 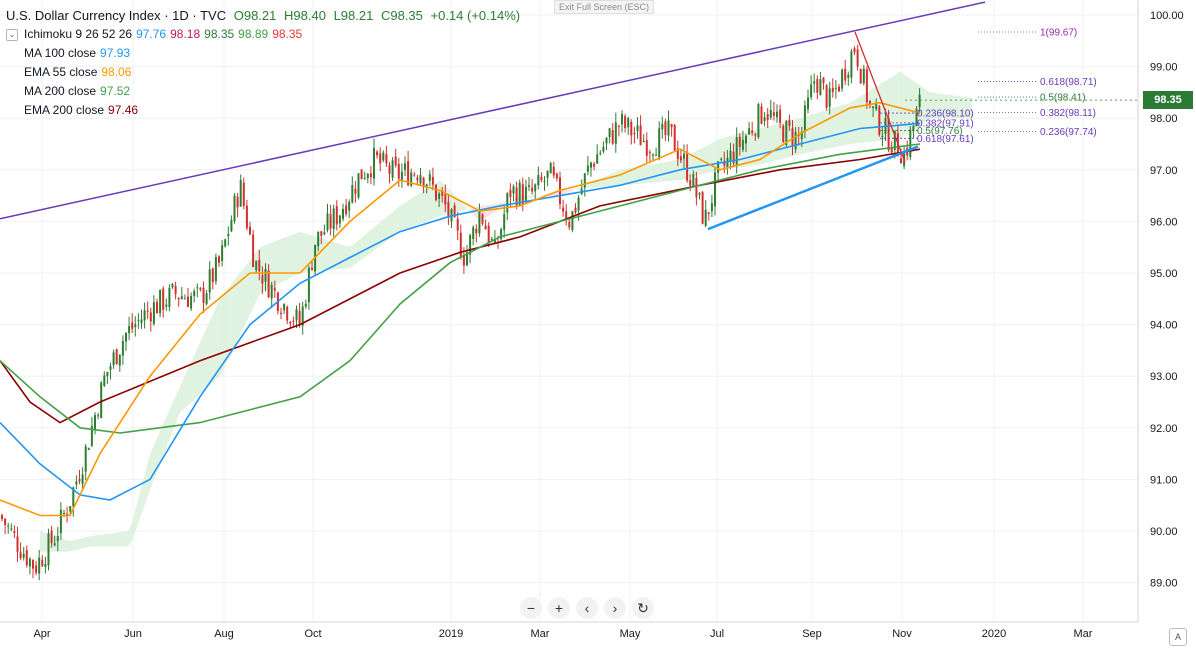 What do you see at coordinates (604, 7) in the screenshot?
I see `exit-fullscreen-button: Exit Full Screen (ESC)` at bounding box center [604, 7].